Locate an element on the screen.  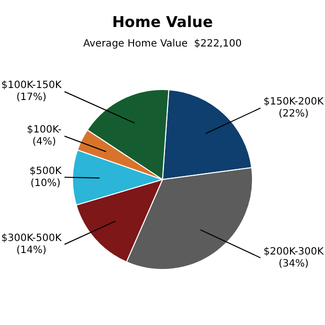
slice-label: $100K- is located at coordinates (44, 130).